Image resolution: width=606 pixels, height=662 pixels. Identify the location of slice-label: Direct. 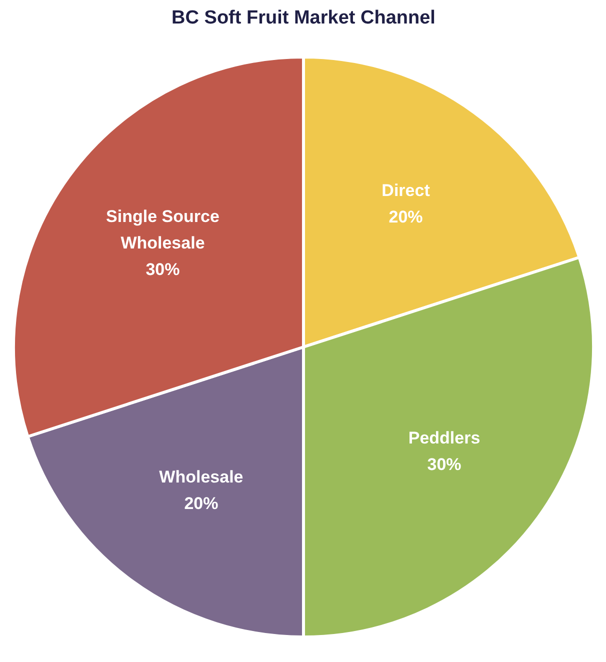
(406, 190).